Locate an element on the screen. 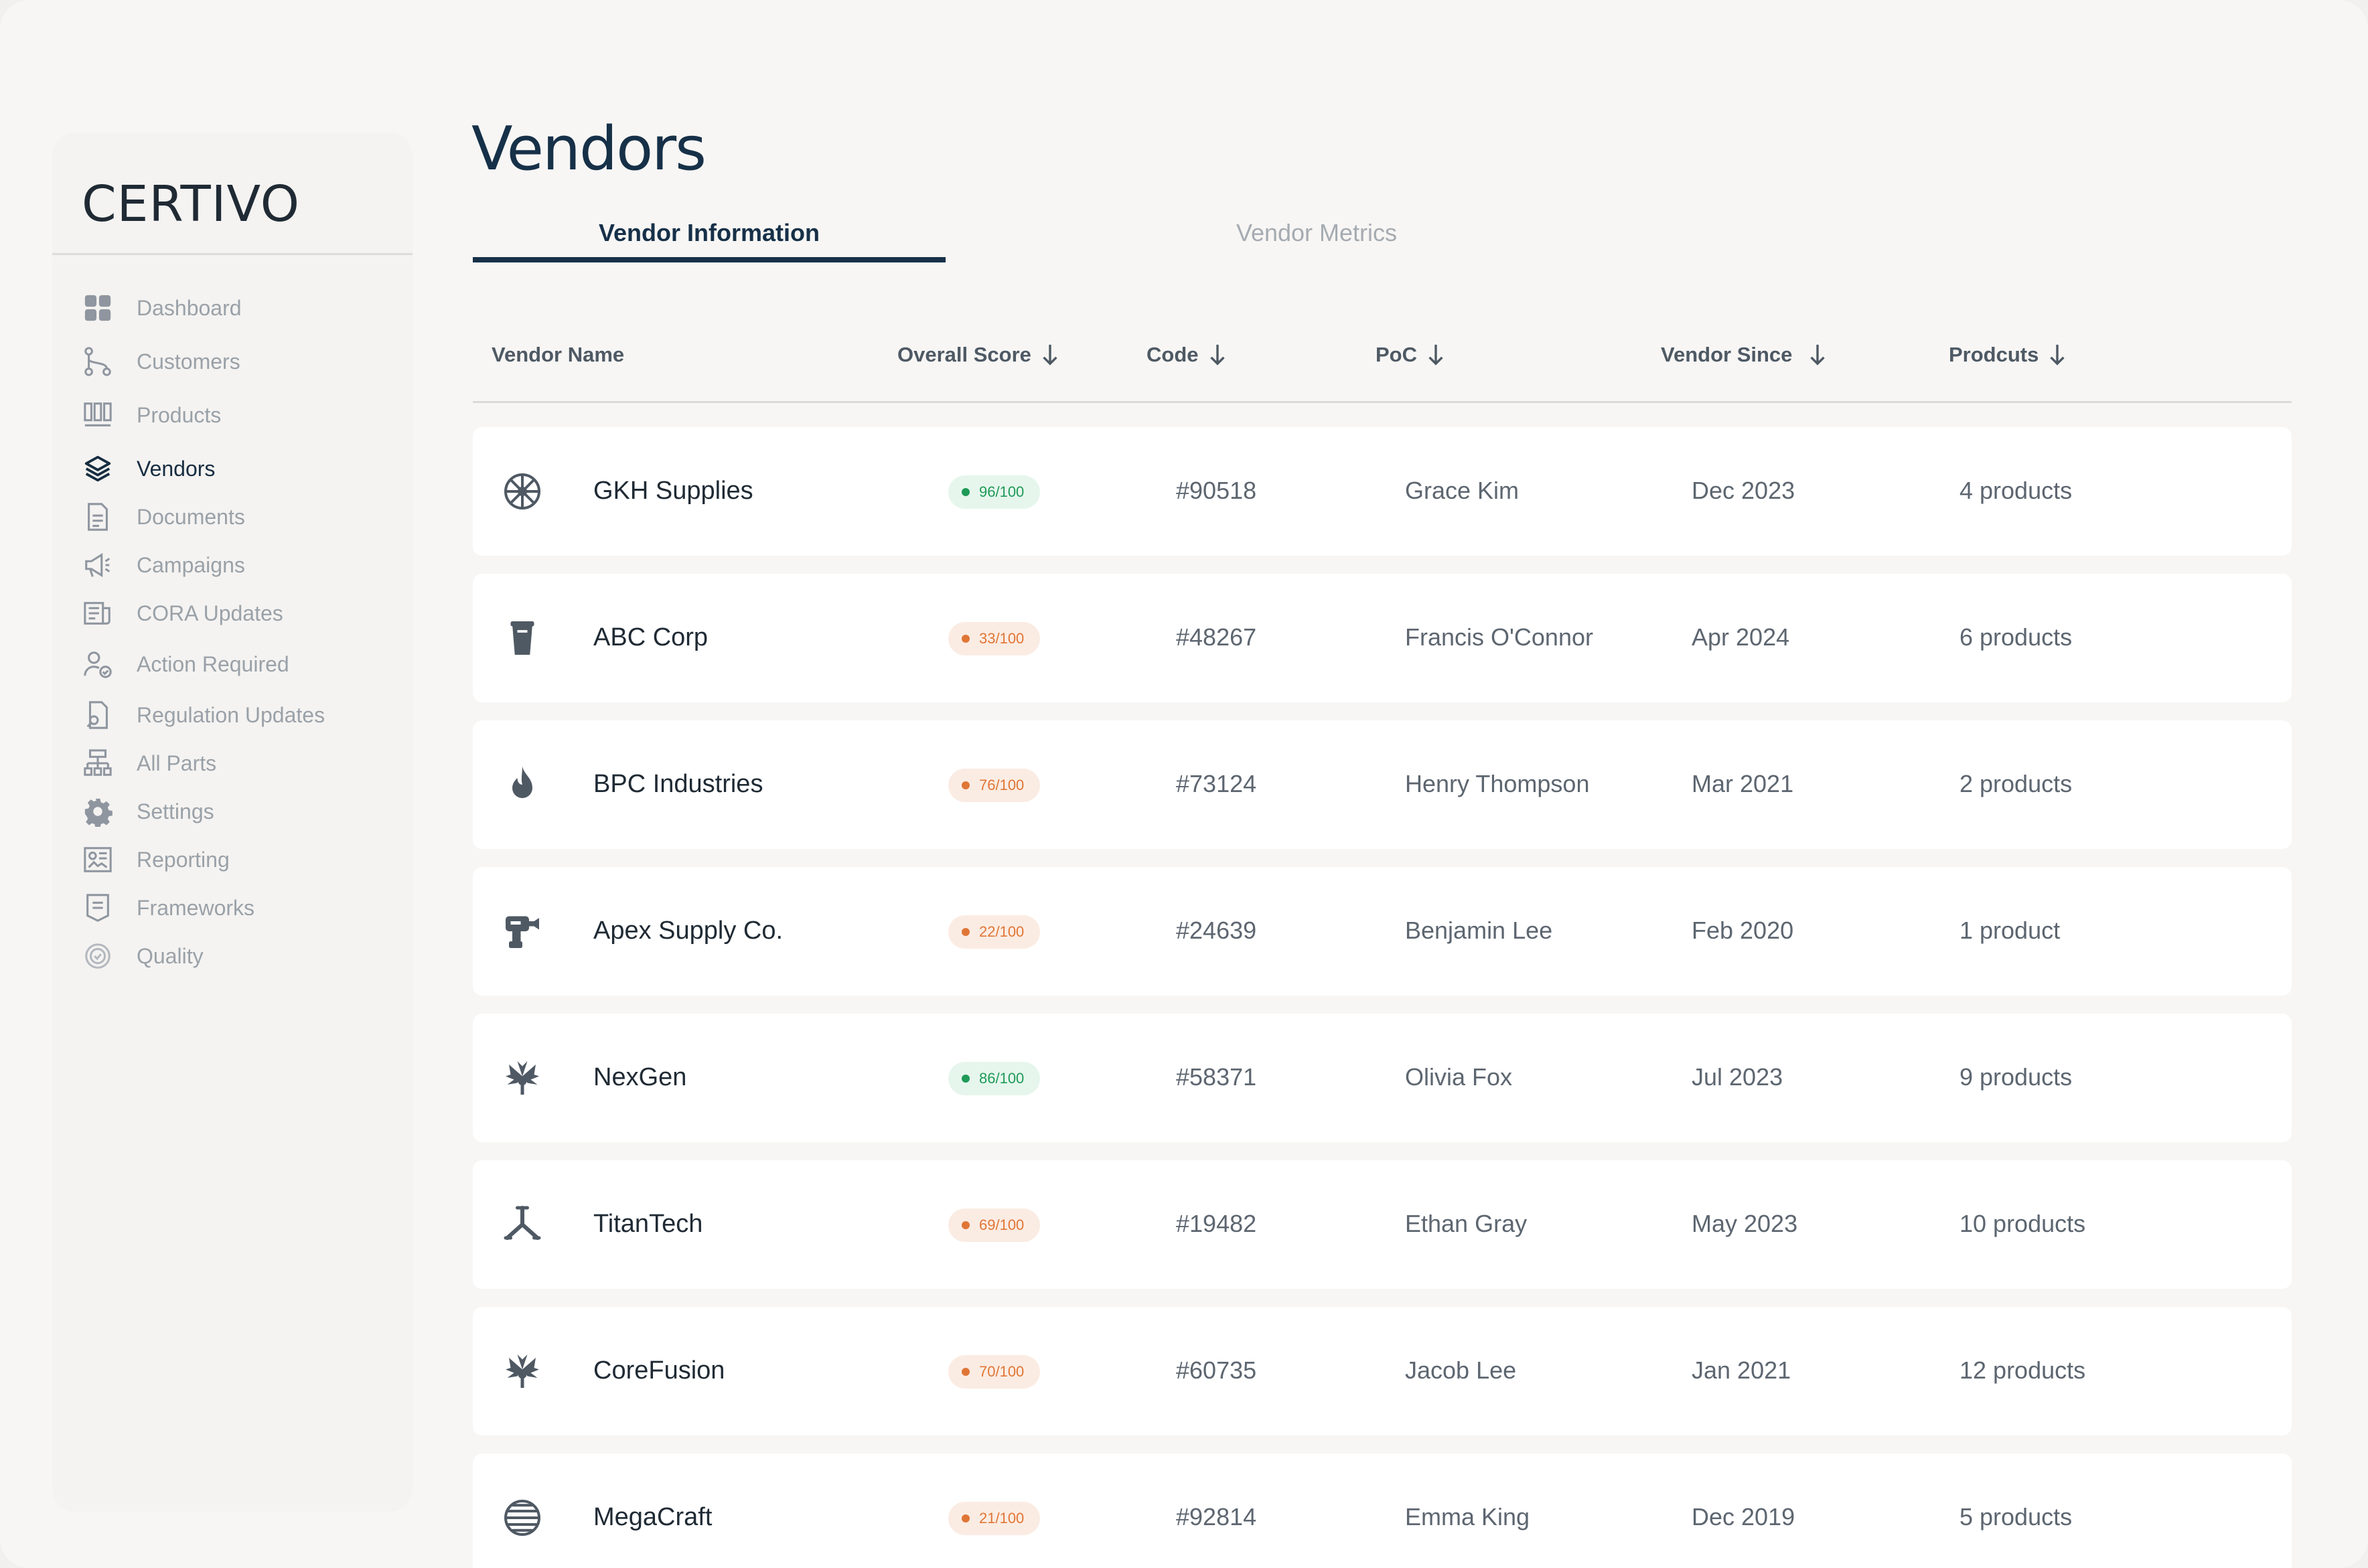 Image resolution: width=2368 pixels, height=1568 pixels. sidebar-item-campaigns: Campaigns is located at coordinates (239, 565).